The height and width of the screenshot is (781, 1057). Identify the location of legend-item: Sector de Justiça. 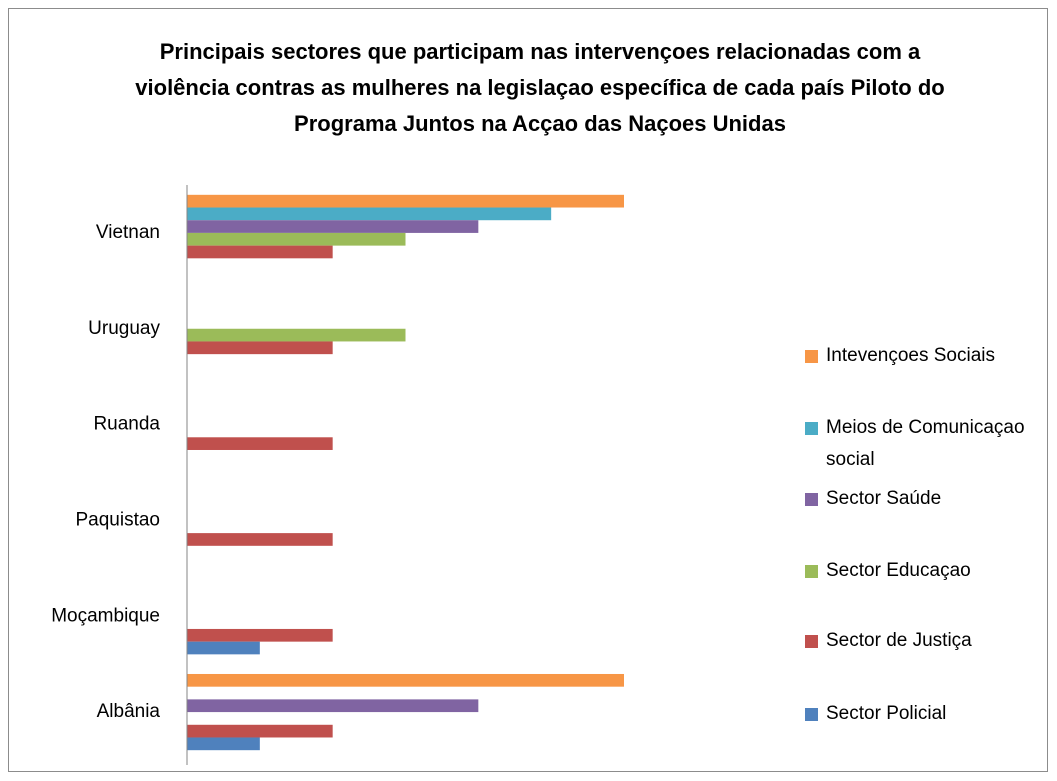
(925, 641).